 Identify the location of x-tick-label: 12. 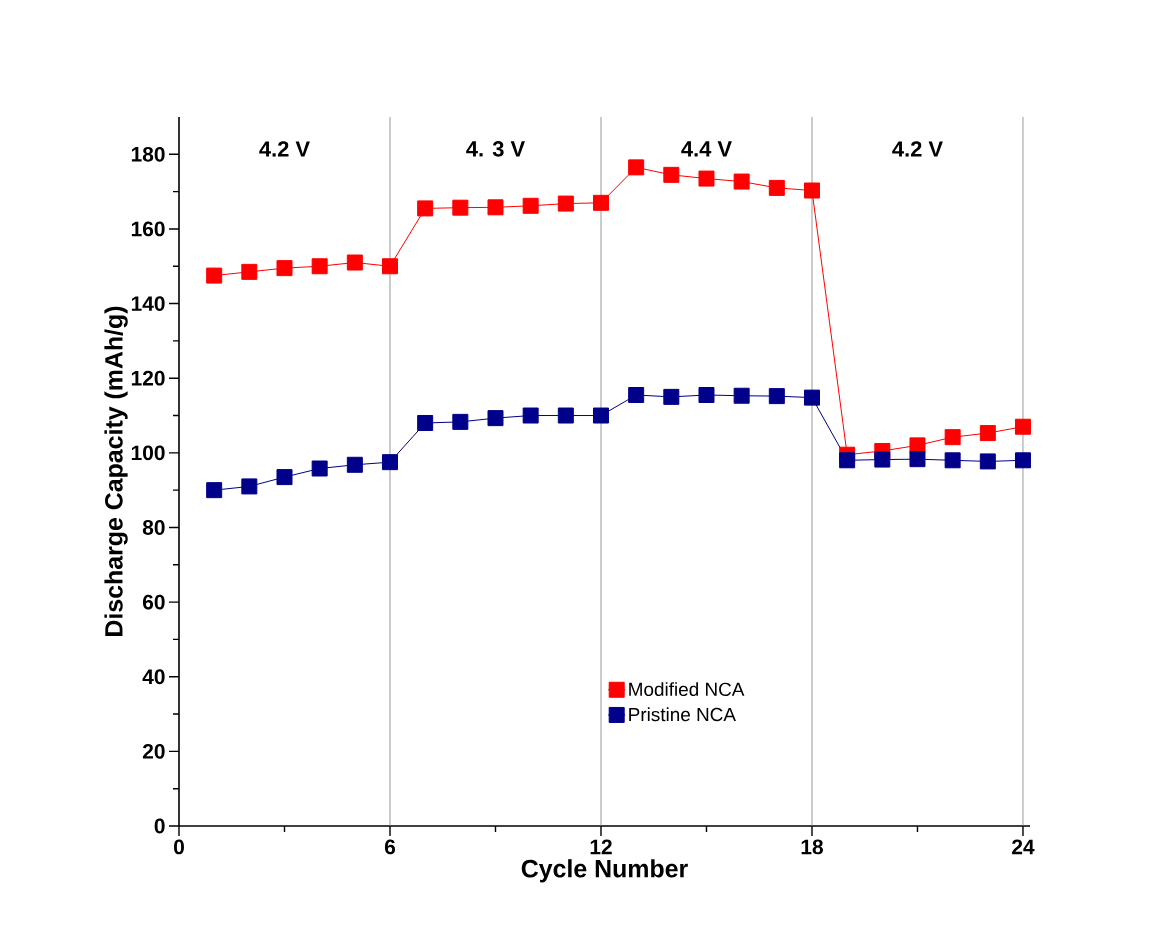
(601, 847).